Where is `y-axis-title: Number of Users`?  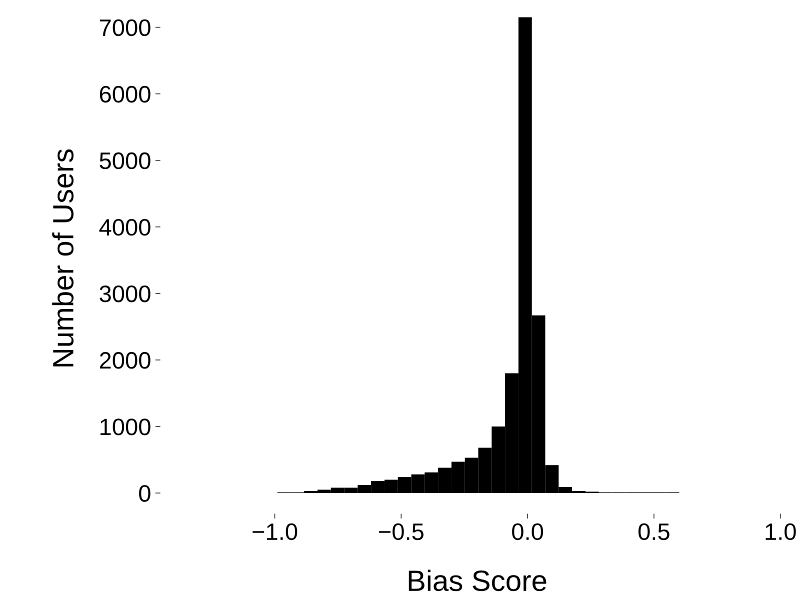
y-axis-title: Number of Users is located at coordinates (63, 257).